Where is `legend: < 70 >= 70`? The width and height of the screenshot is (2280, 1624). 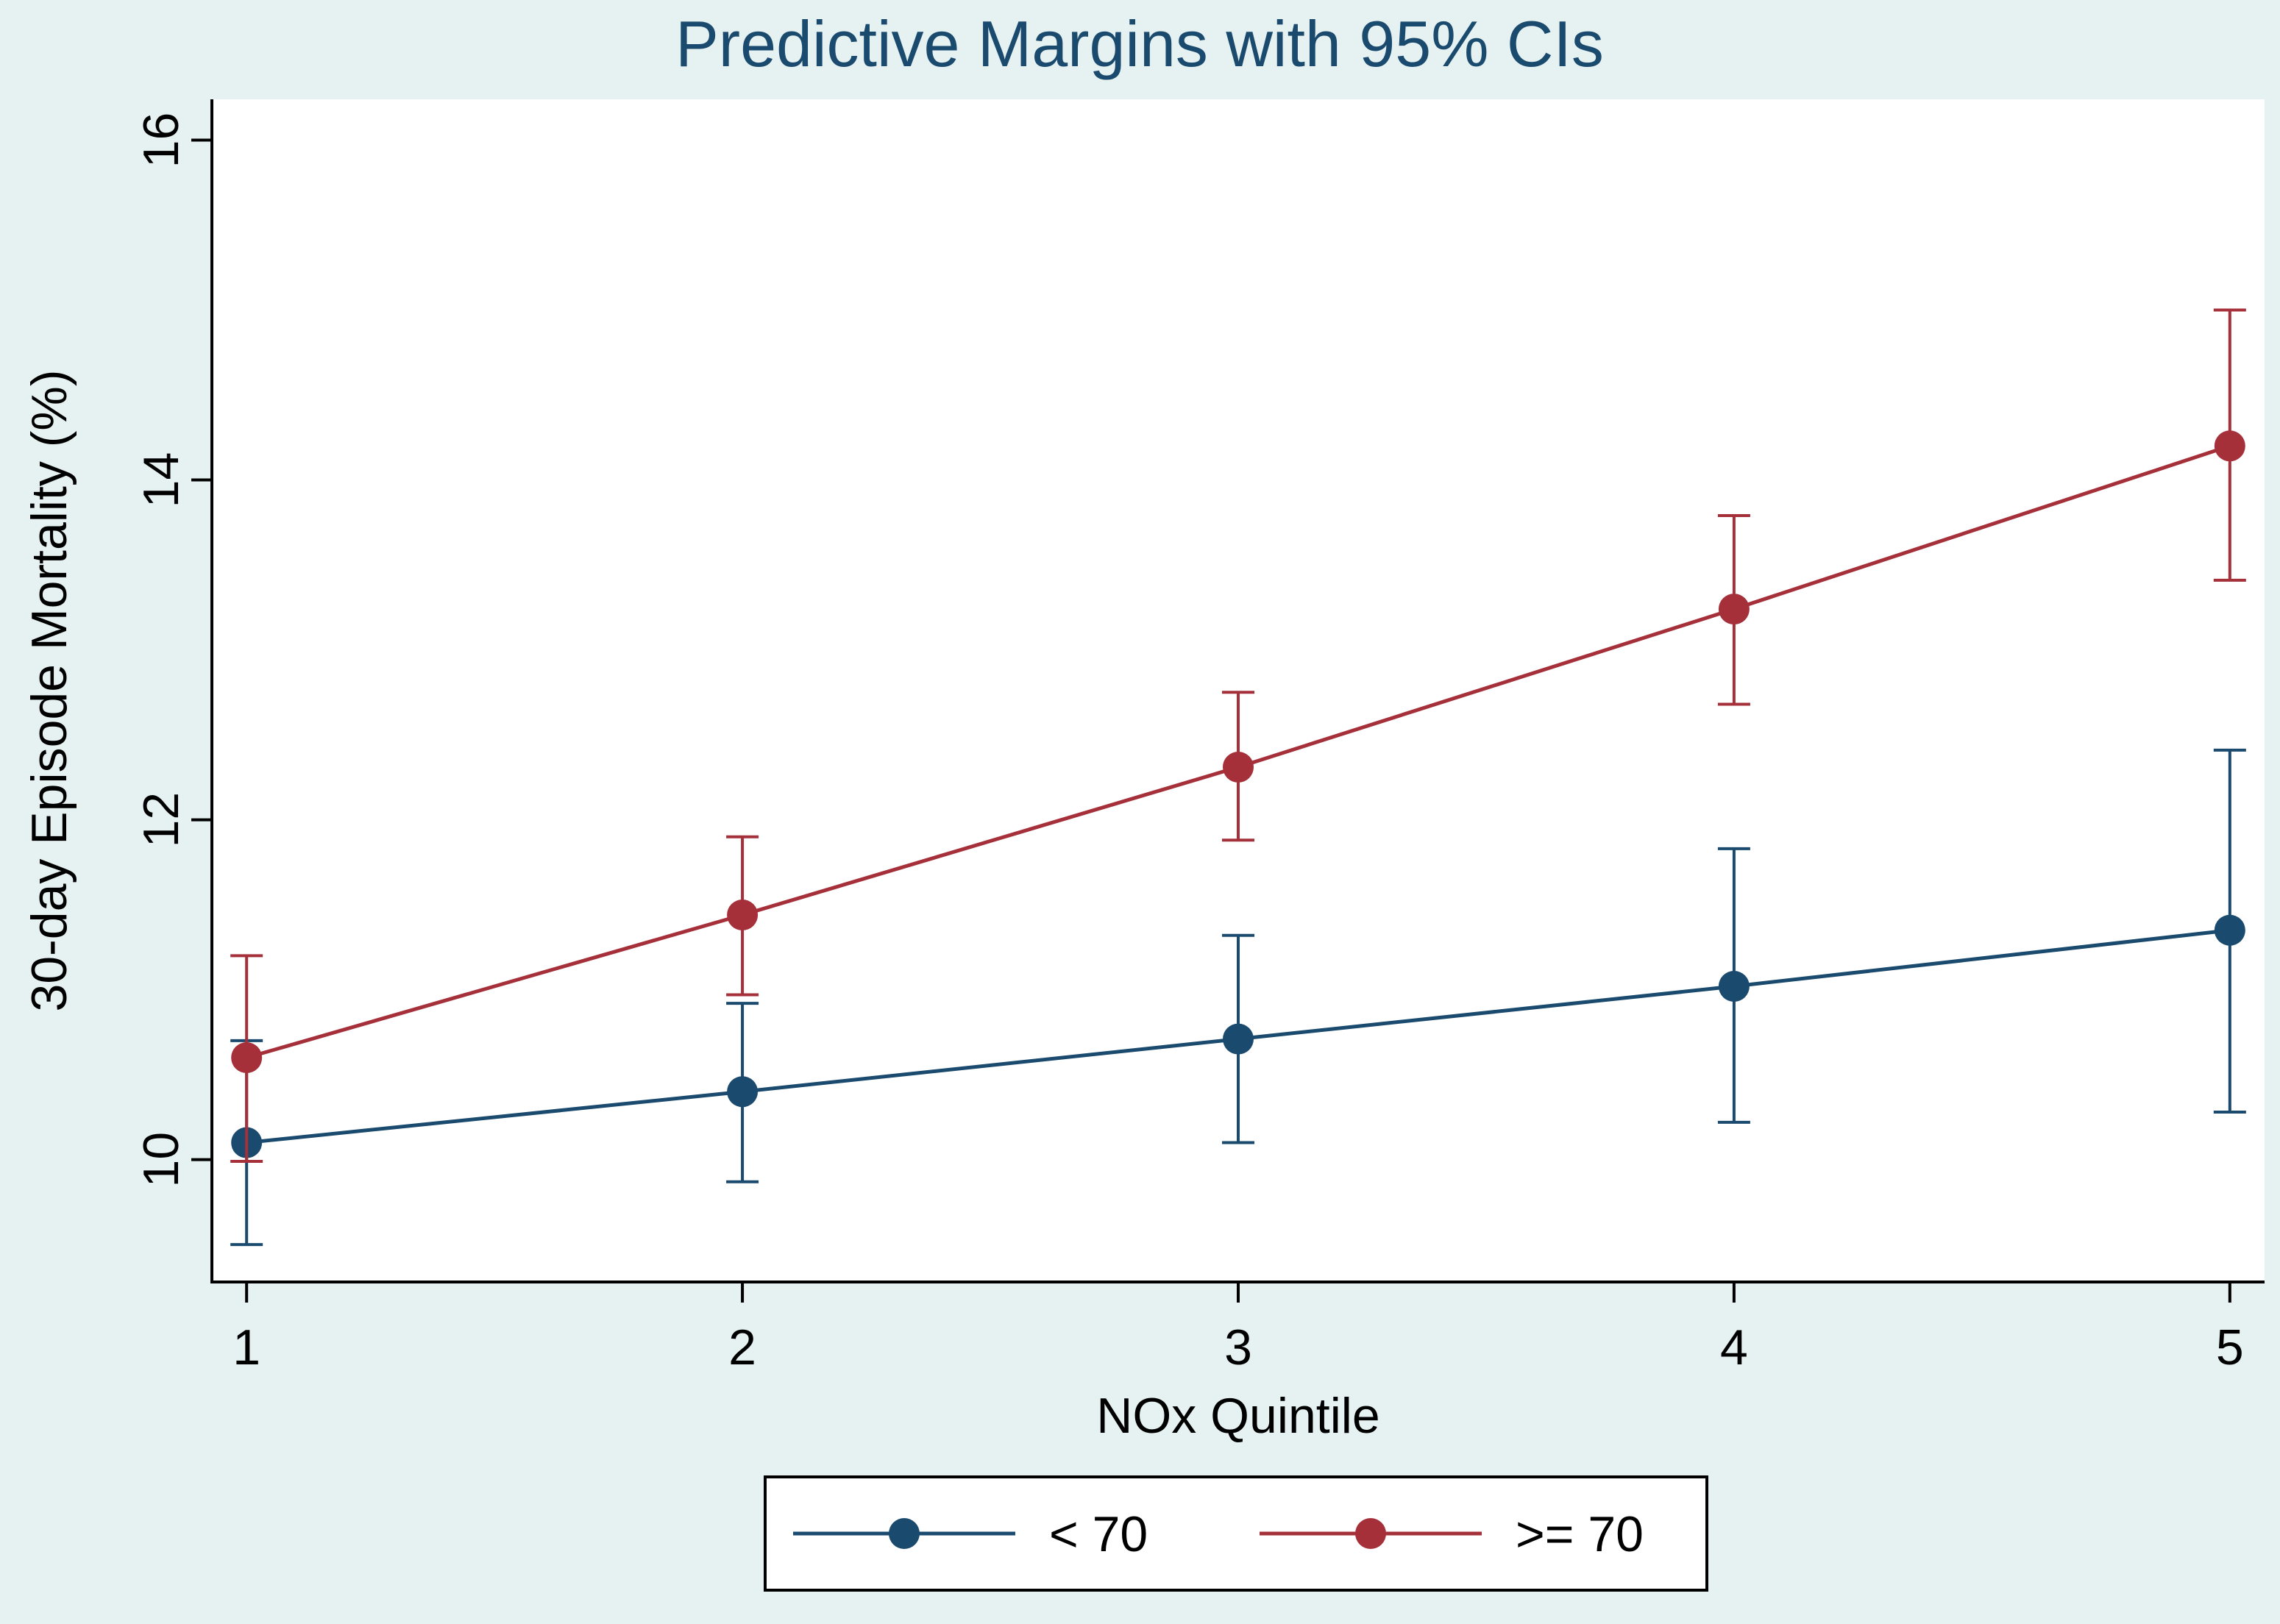
legend: < 70 >= 70 is located at coordinates (1236, 1533).